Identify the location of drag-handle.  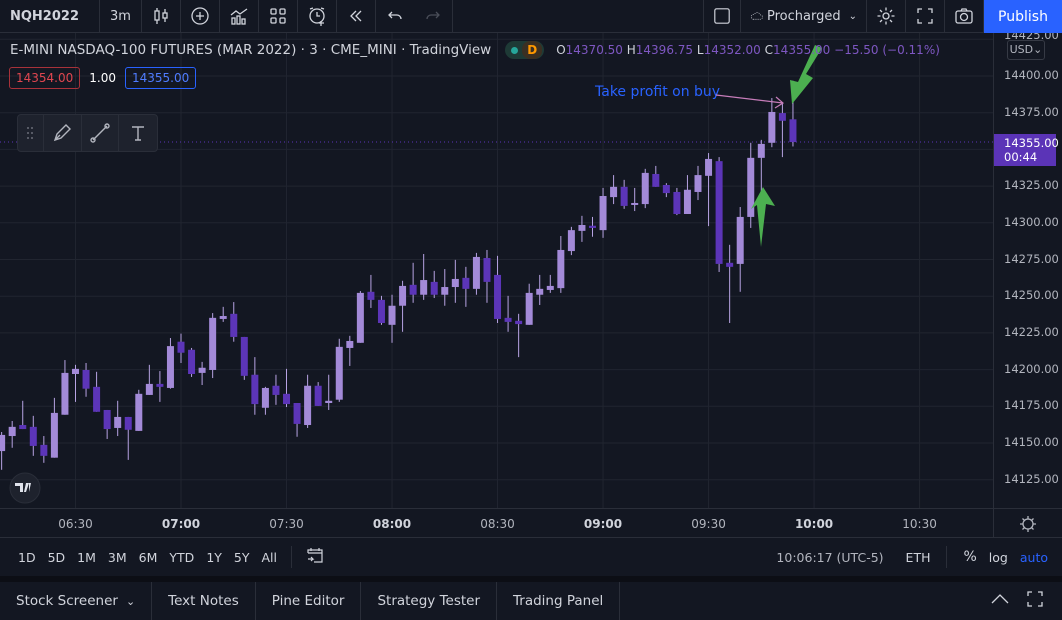
(31, 133).